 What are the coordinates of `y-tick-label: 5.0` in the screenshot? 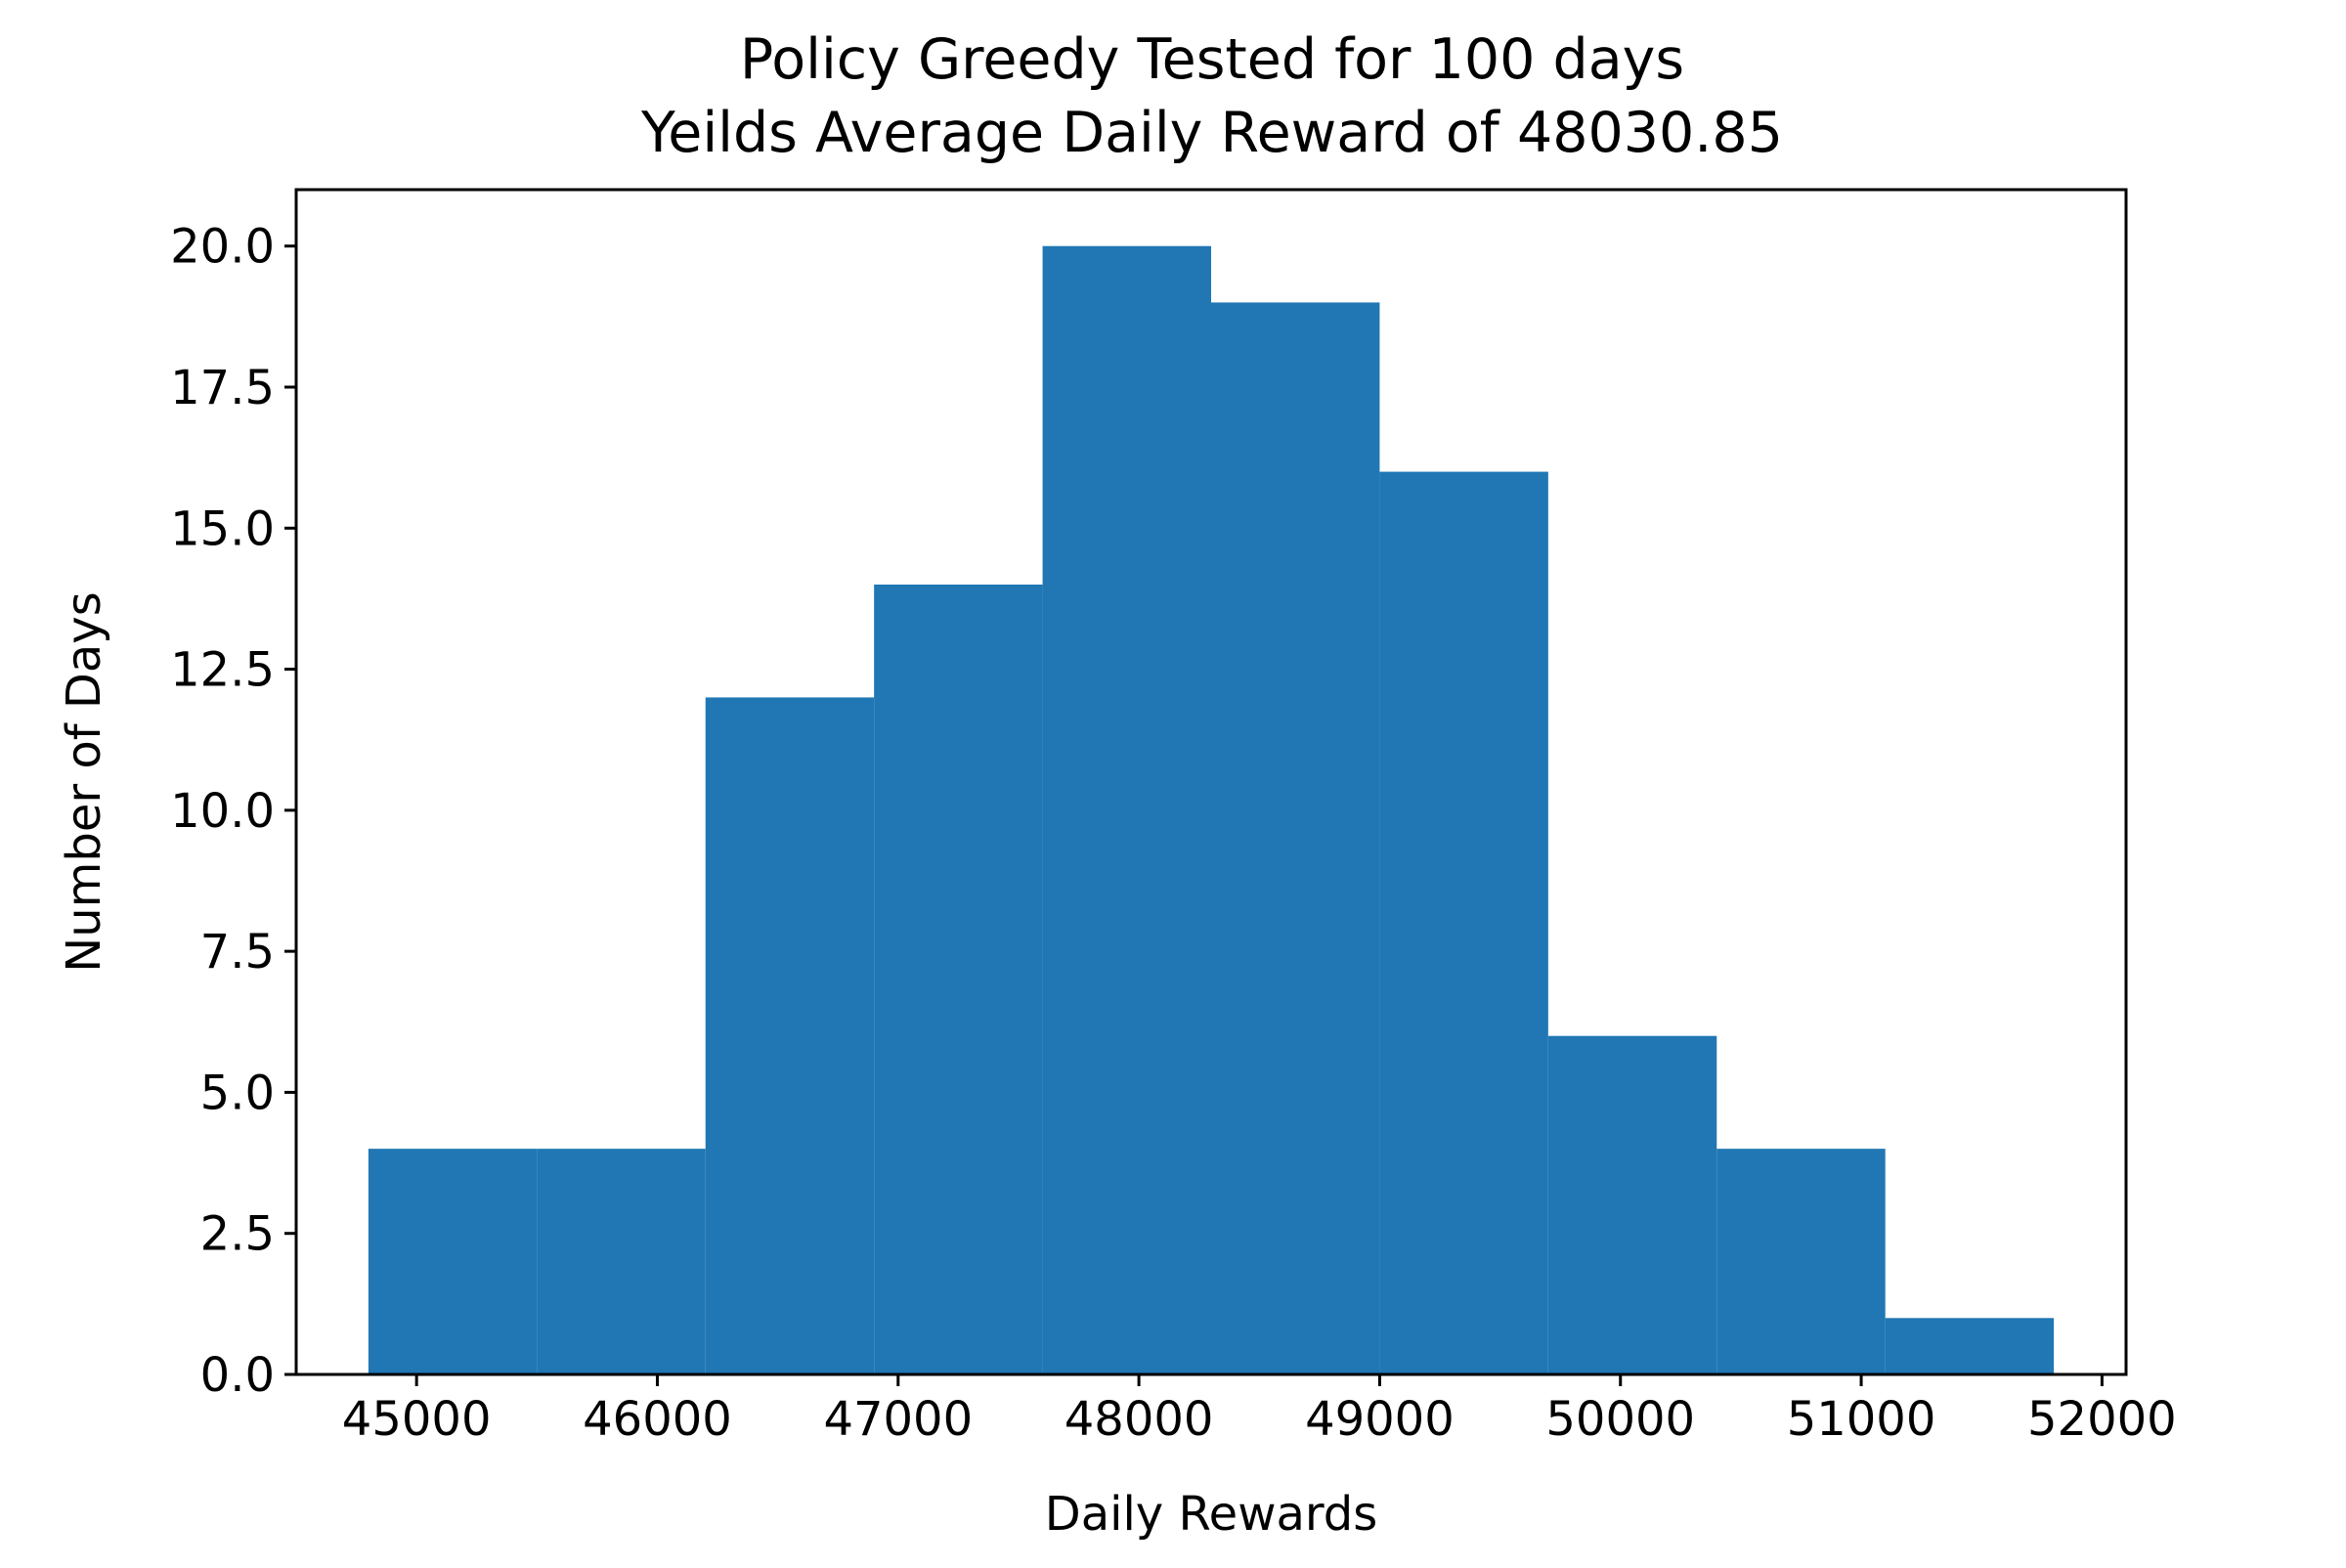 It's located at (238, 1093).